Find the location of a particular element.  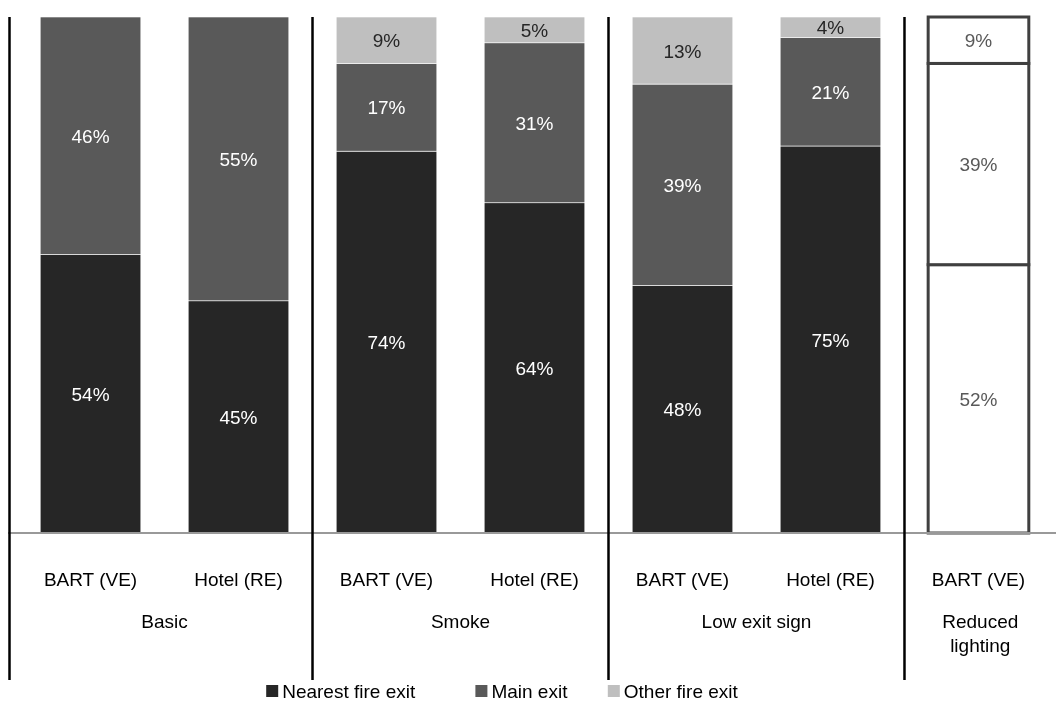

data-label: 4% is located at coordinates (830, 28).